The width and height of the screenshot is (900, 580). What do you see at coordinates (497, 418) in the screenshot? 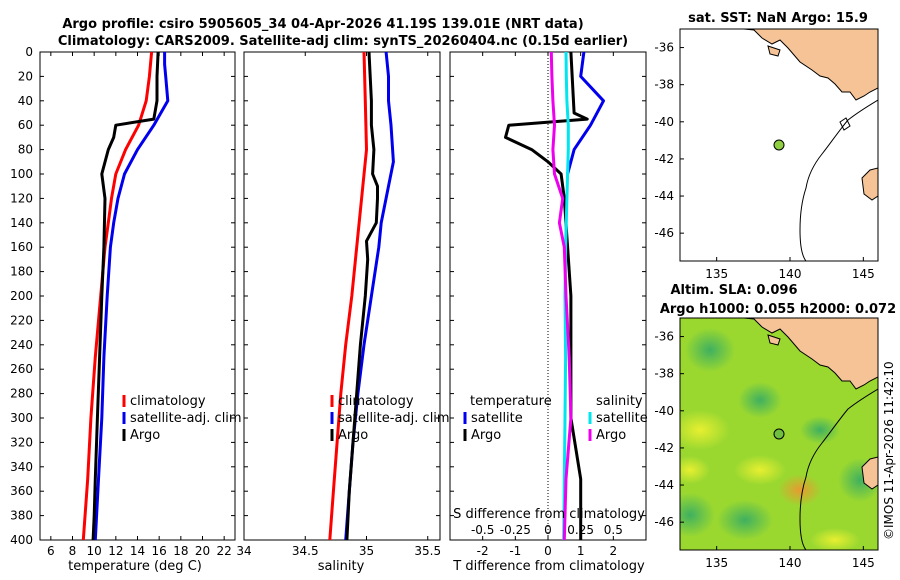
I see `legend-t-satellite: satellite` at bounding box center [497, 418].